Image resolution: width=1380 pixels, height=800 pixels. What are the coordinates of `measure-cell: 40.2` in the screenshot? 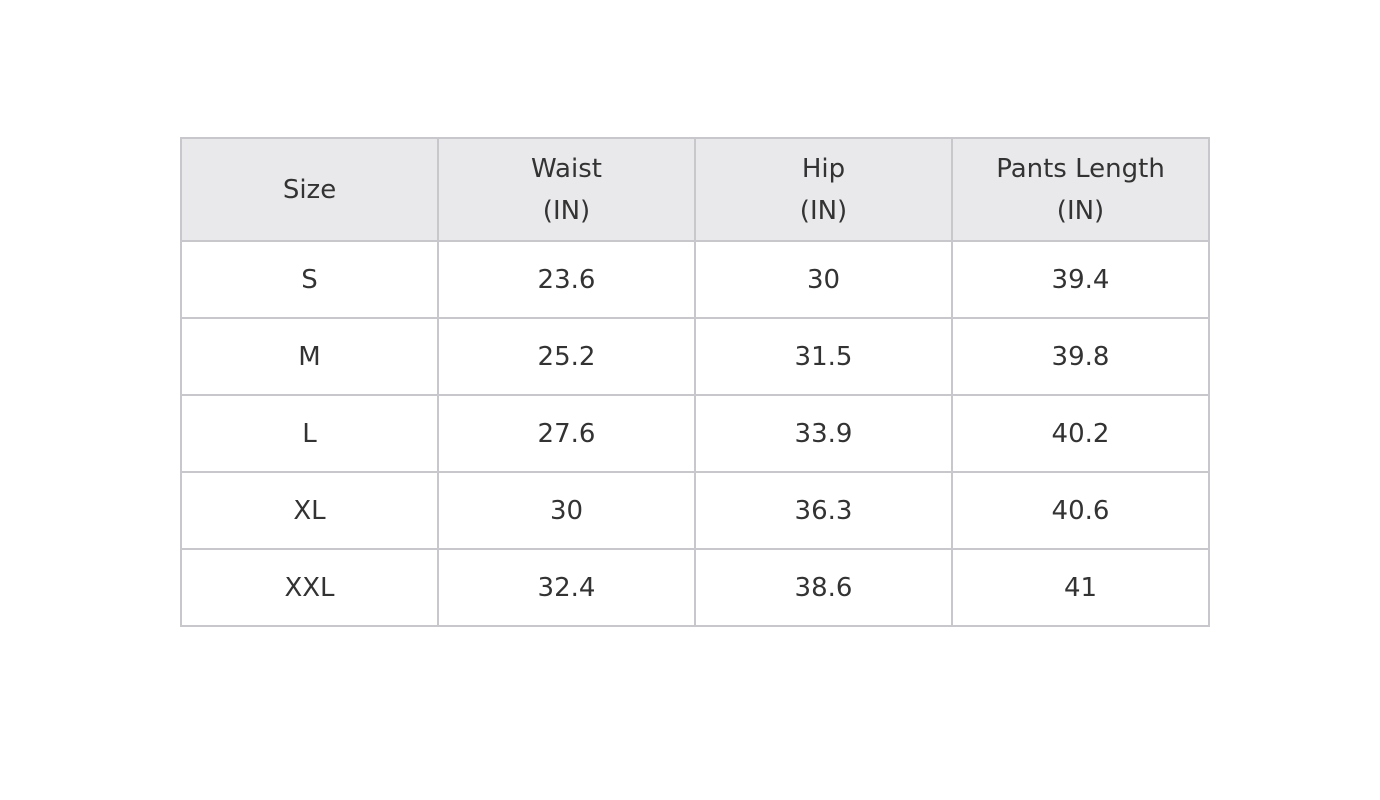 It's located at (1080, 433).